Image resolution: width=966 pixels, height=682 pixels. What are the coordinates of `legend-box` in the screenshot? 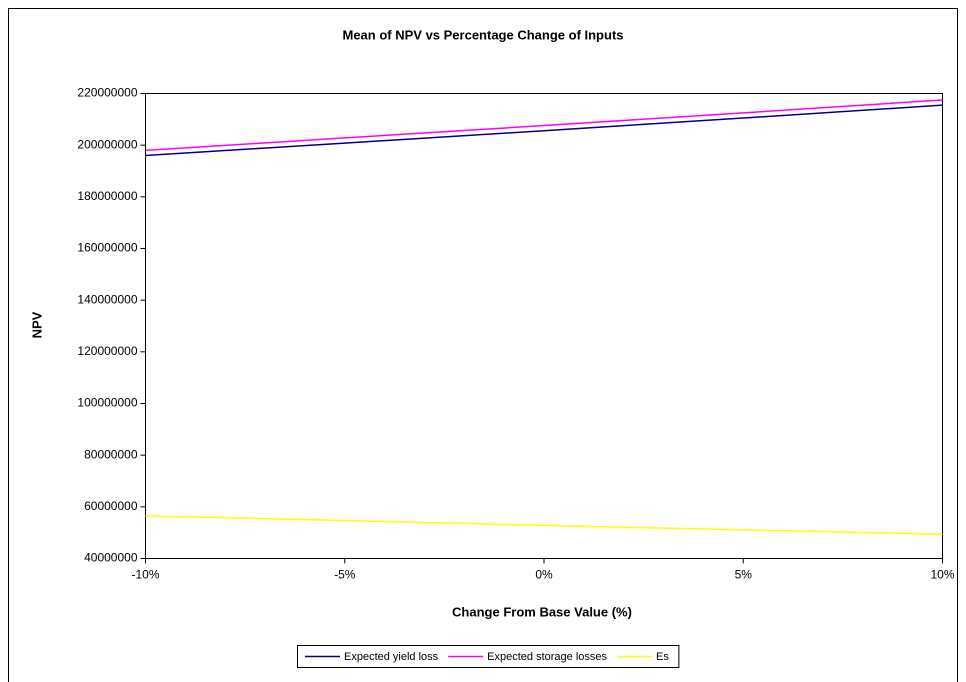 It's located at (488, 656).